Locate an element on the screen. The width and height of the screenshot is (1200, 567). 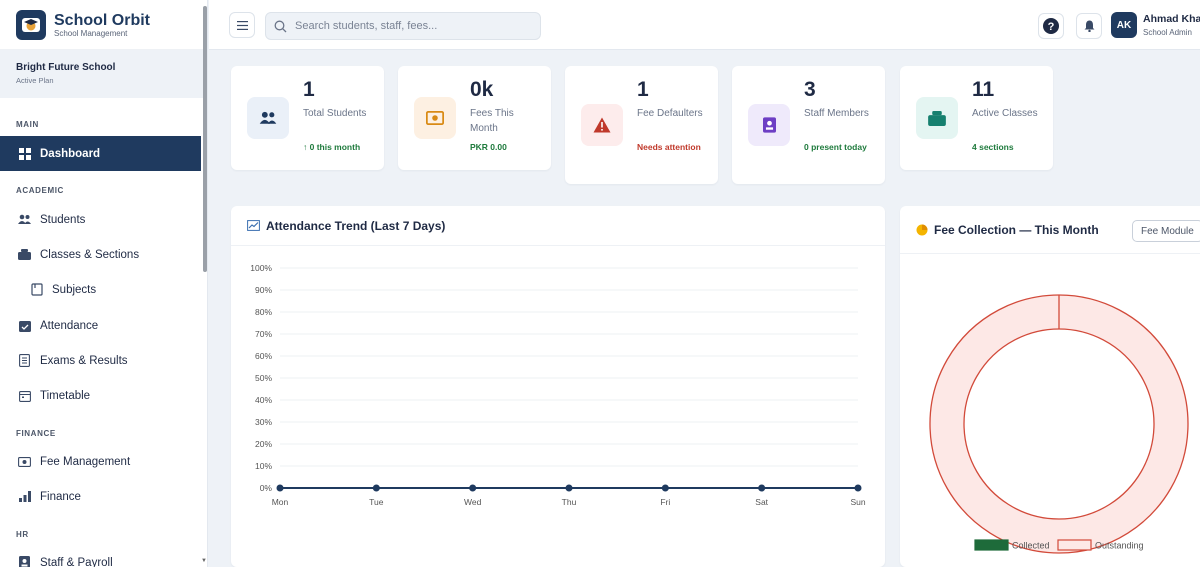
bell-icon is located at coordinates (1089, 26).